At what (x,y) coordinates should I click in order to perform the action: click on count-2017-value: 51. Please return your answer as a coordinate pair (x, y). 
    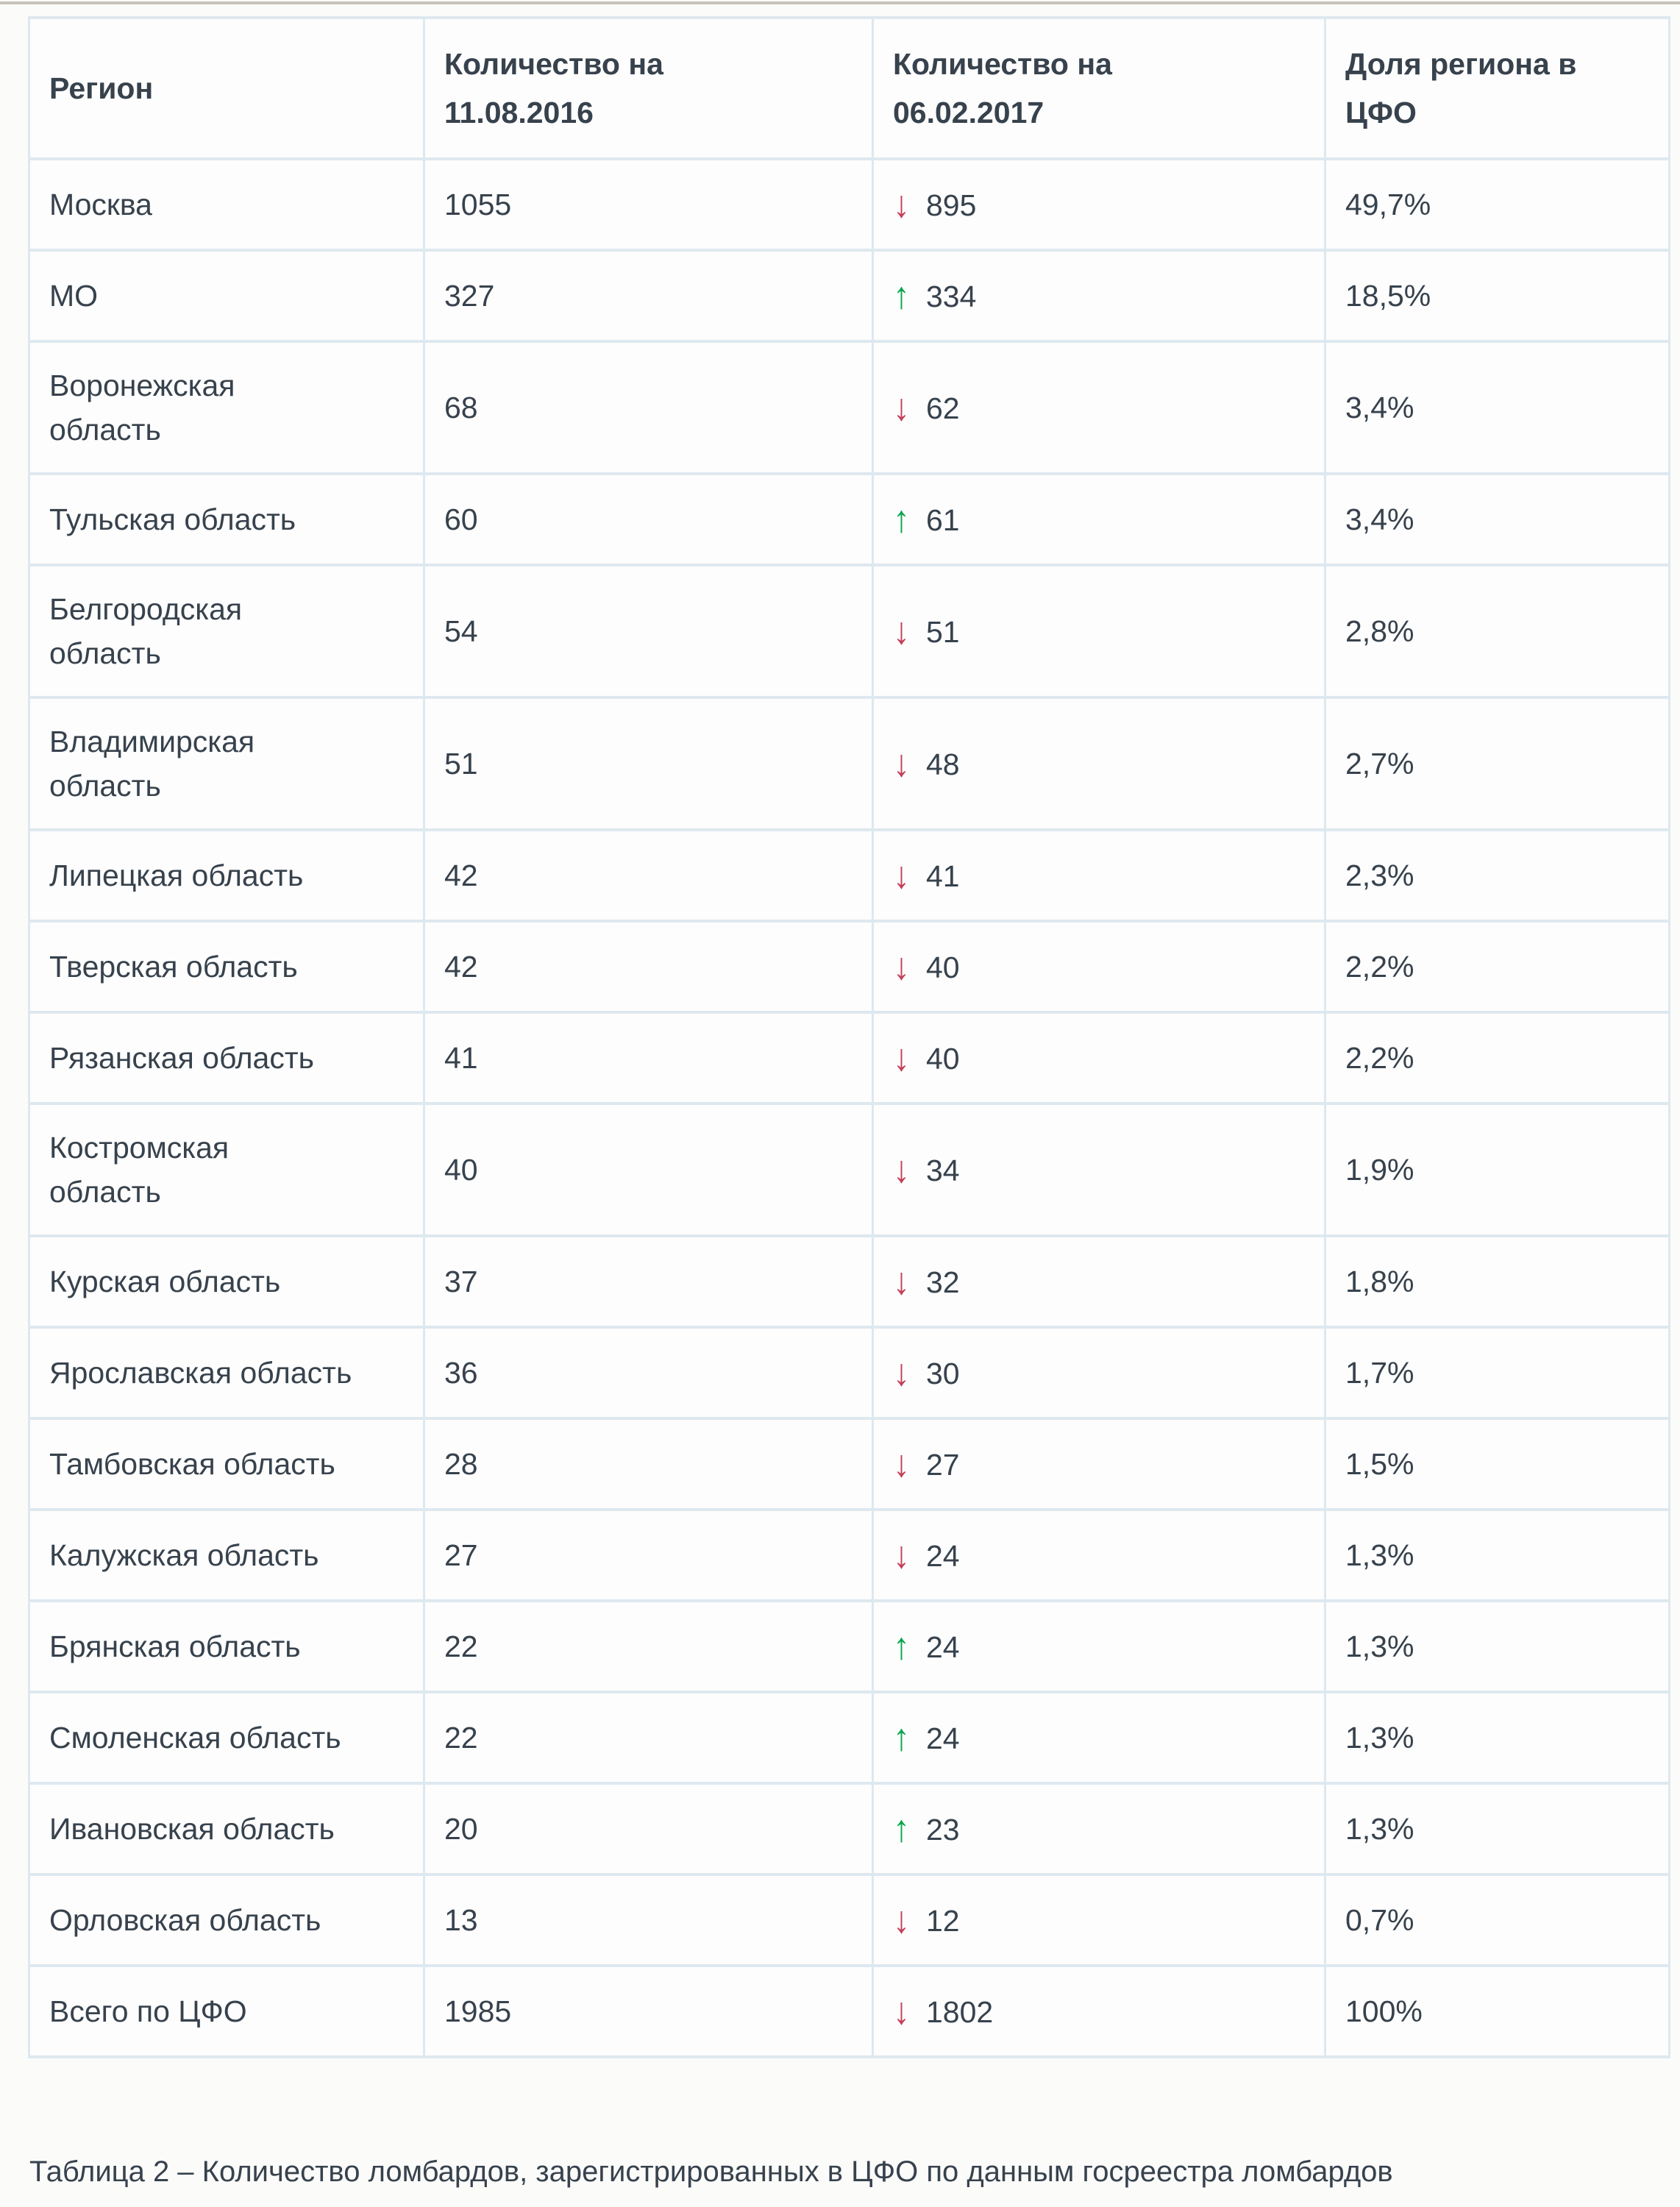
    Looking at the image, I should click on (943, 632).